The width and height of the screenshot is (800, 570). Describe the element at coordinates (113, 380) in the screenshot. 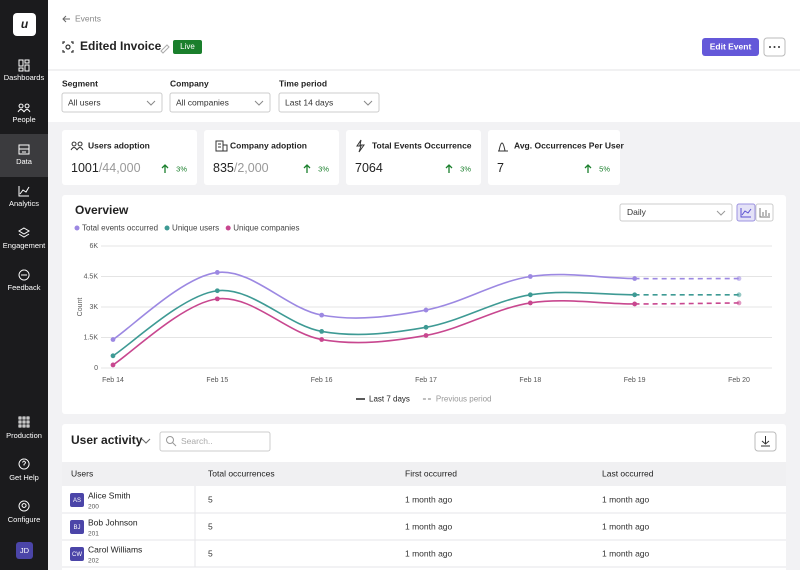

I see `x-tick-label: Feb 14` at that location.